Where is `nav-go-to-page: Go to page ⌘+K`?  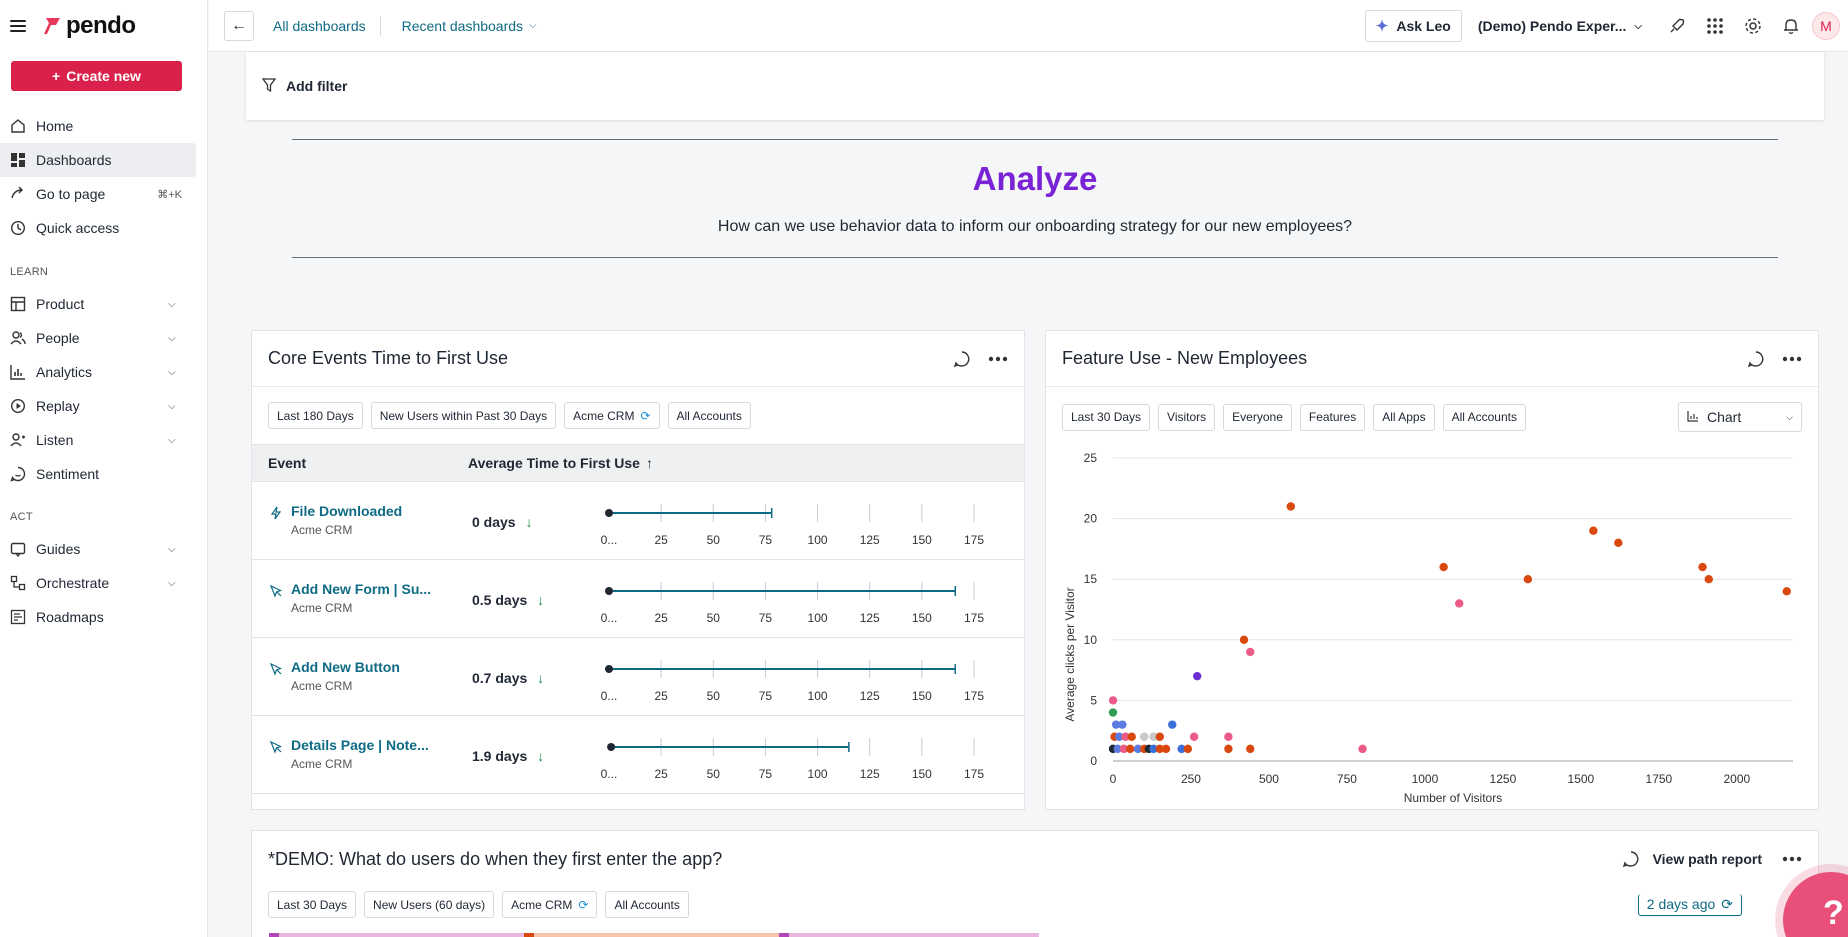
nav-go-to-page: Go to page ⌘+K is located at coordinates (104, 194).